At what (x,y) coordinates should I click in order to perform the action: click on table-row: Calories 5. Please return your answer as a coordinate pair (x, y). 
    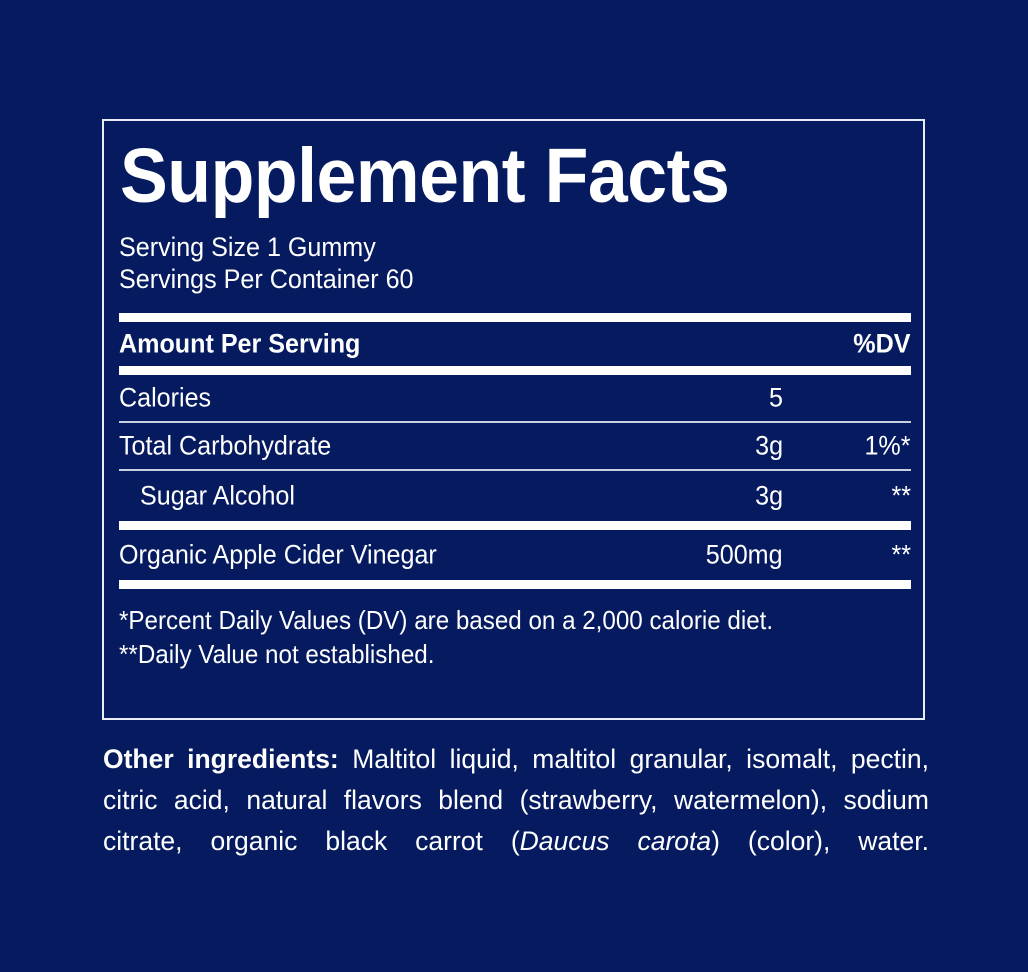
    Looking at the image, I should click on (515, 398).